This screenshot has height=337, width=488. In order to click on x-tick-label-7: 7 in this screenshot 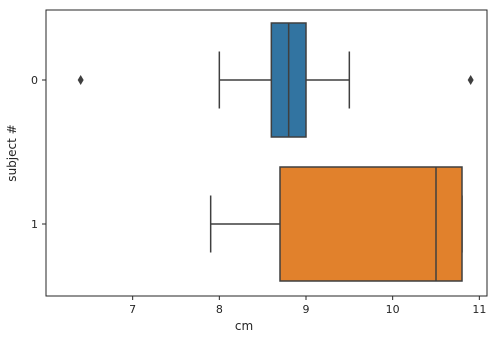, I will do `click(132, 309)`.